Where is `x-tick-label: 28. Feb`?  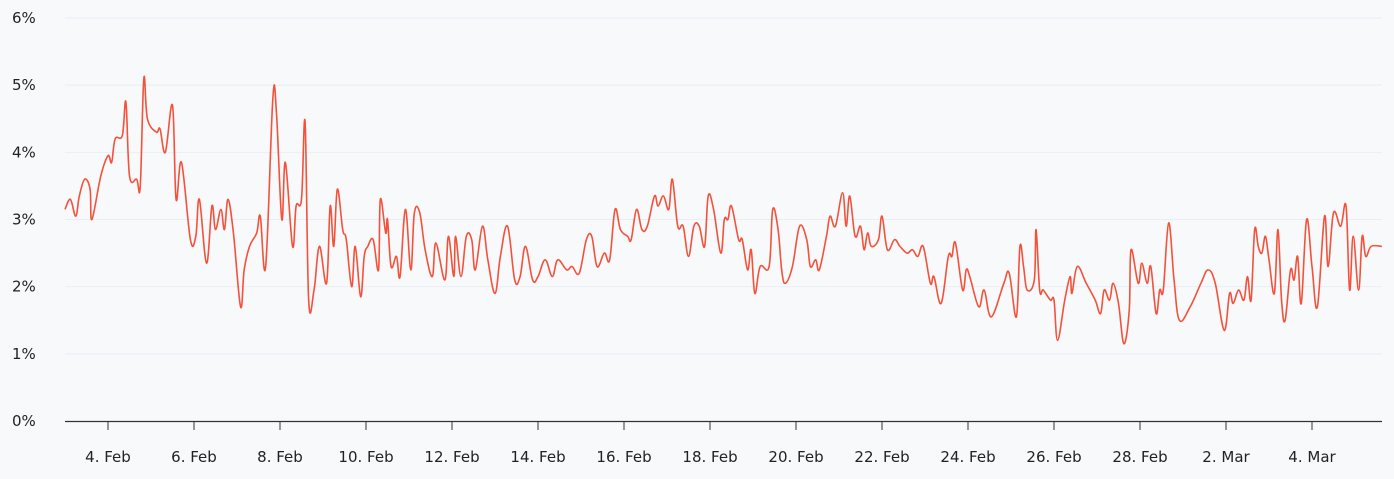
x-tick-label: 28. Feb is located at coordinates (1139, 457).